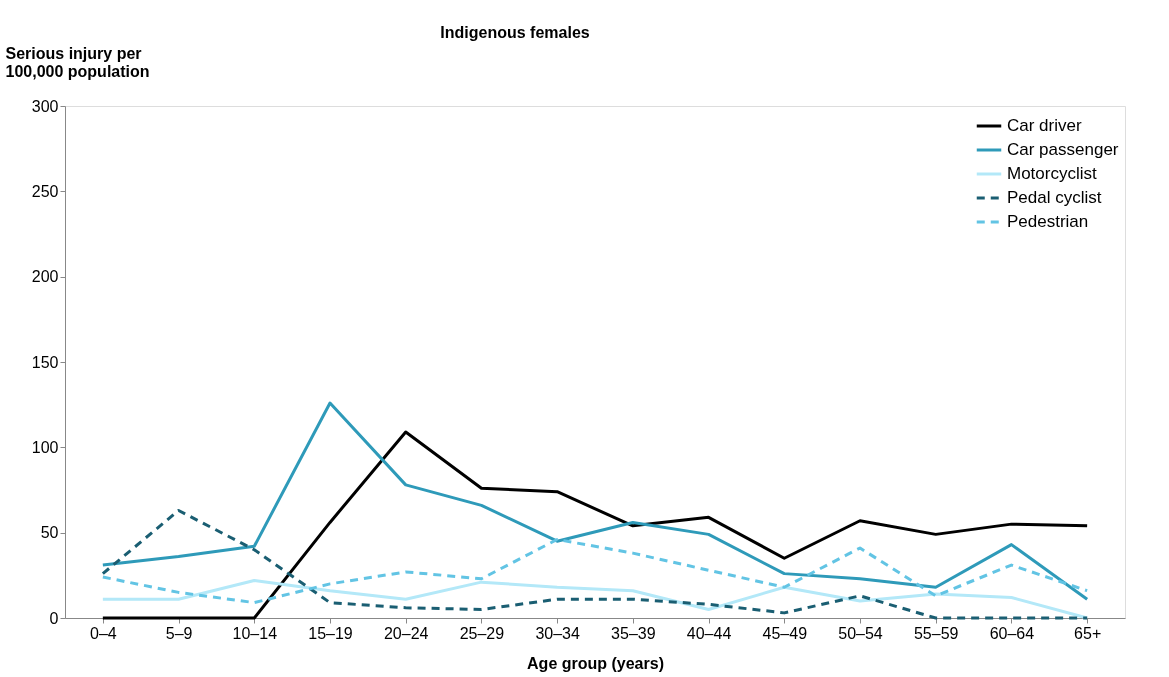 The height and width of the screenshot is (677, 1169). I want to click on x-tick-label: 10–14, so click(255, 633).